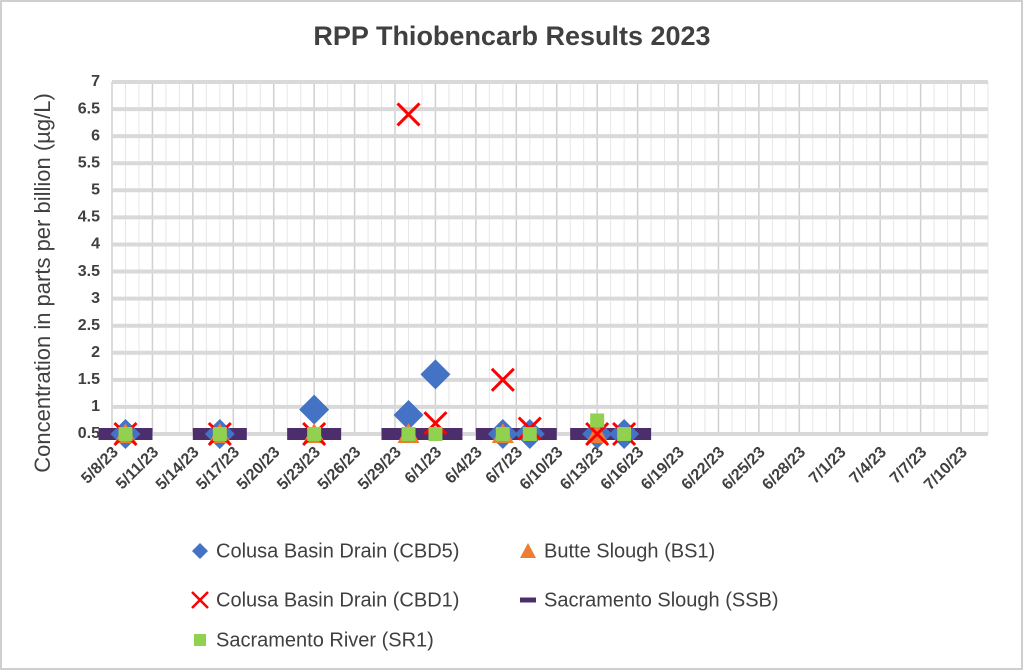 This screenshot has height=671, width=1024. What do you see at coordinates (629, 551) in the screenshot?
I see `legend-label: Butte Slough (BS1)` at bounding box center [629, 551].